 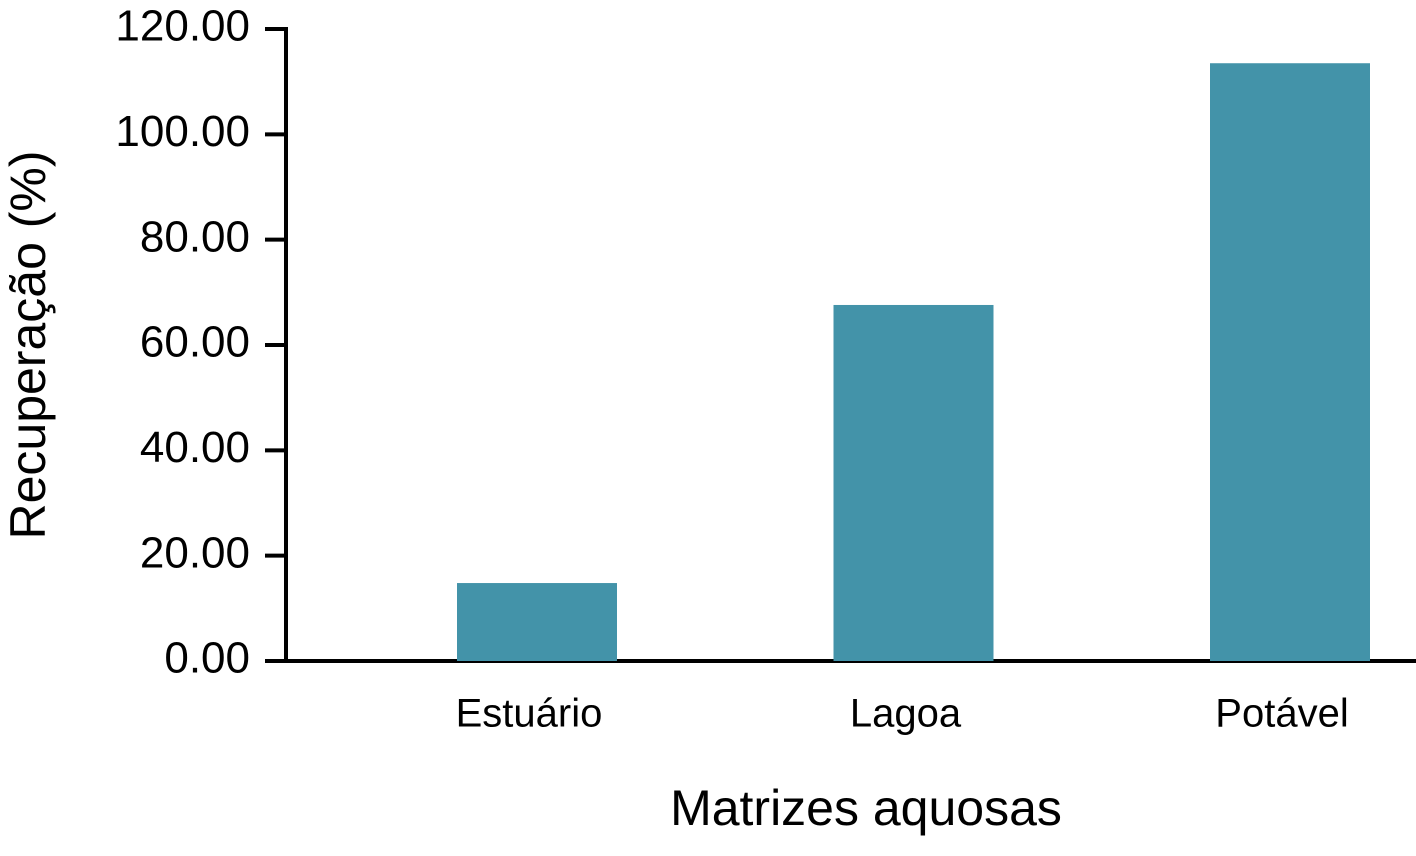 What do you see at coordinates (207, 658) in the screenshot?
I see `y-tick-label: 0.00` at bounding box center [207, 658].